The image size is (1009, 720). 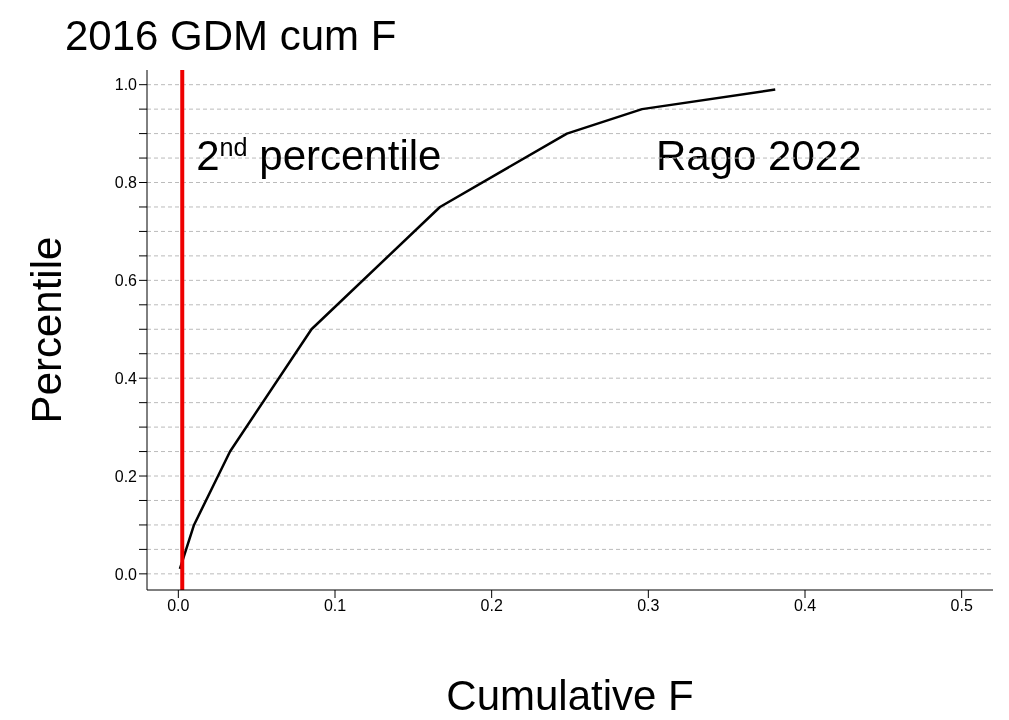 What do you see at coordinates (46, 330) in the screenshot?
I see `y-axis-title: Percentile` at bounding box center [46, 330].